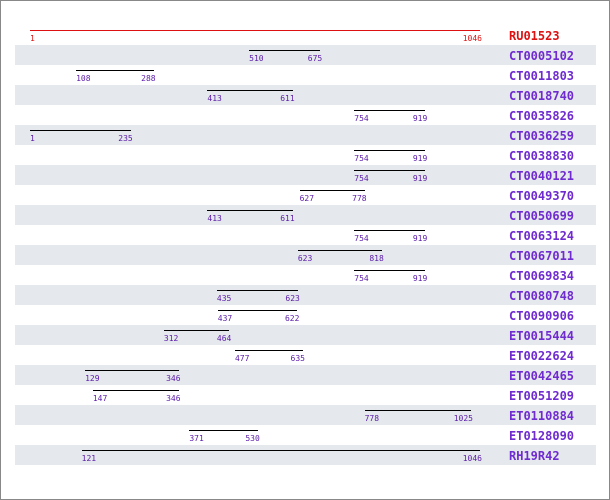 This screenshot has height=500, width=610. What do you see at coordinates (315, 58) in the screenshot?
I see `range-end-label: 675` at bounding box center [315, 58].